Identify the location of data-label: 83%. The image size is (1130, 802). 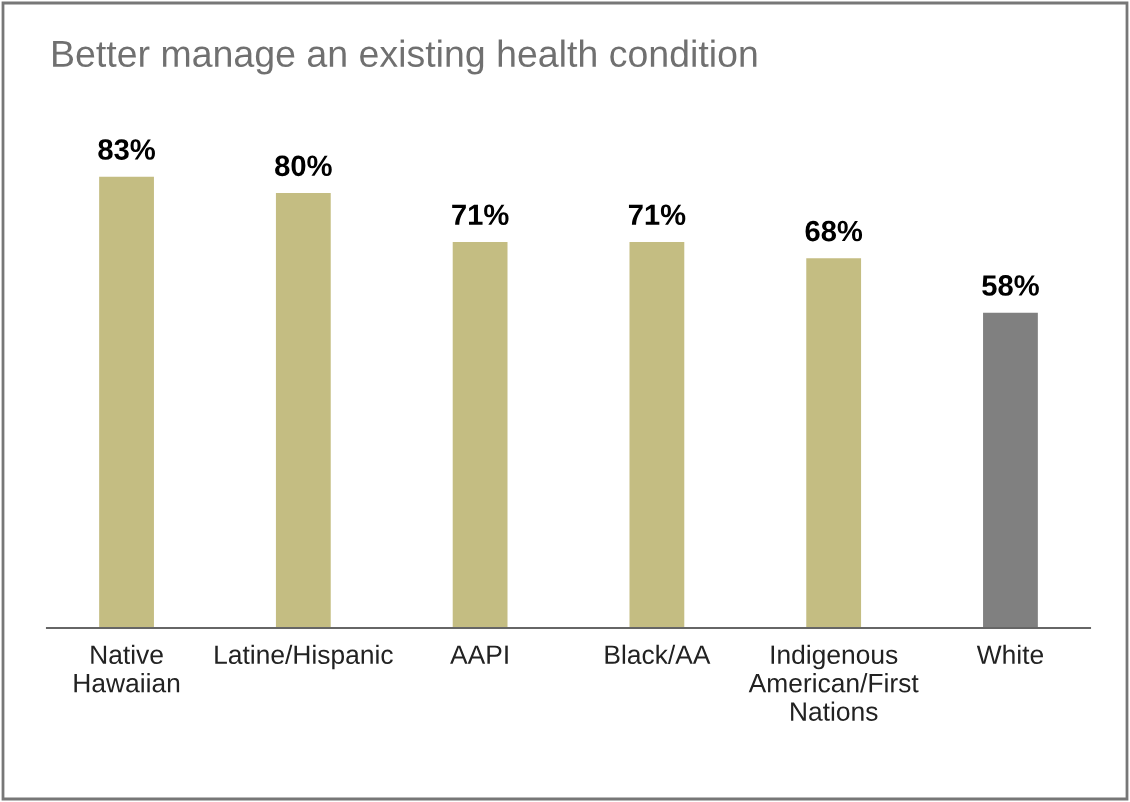
(126, 149).